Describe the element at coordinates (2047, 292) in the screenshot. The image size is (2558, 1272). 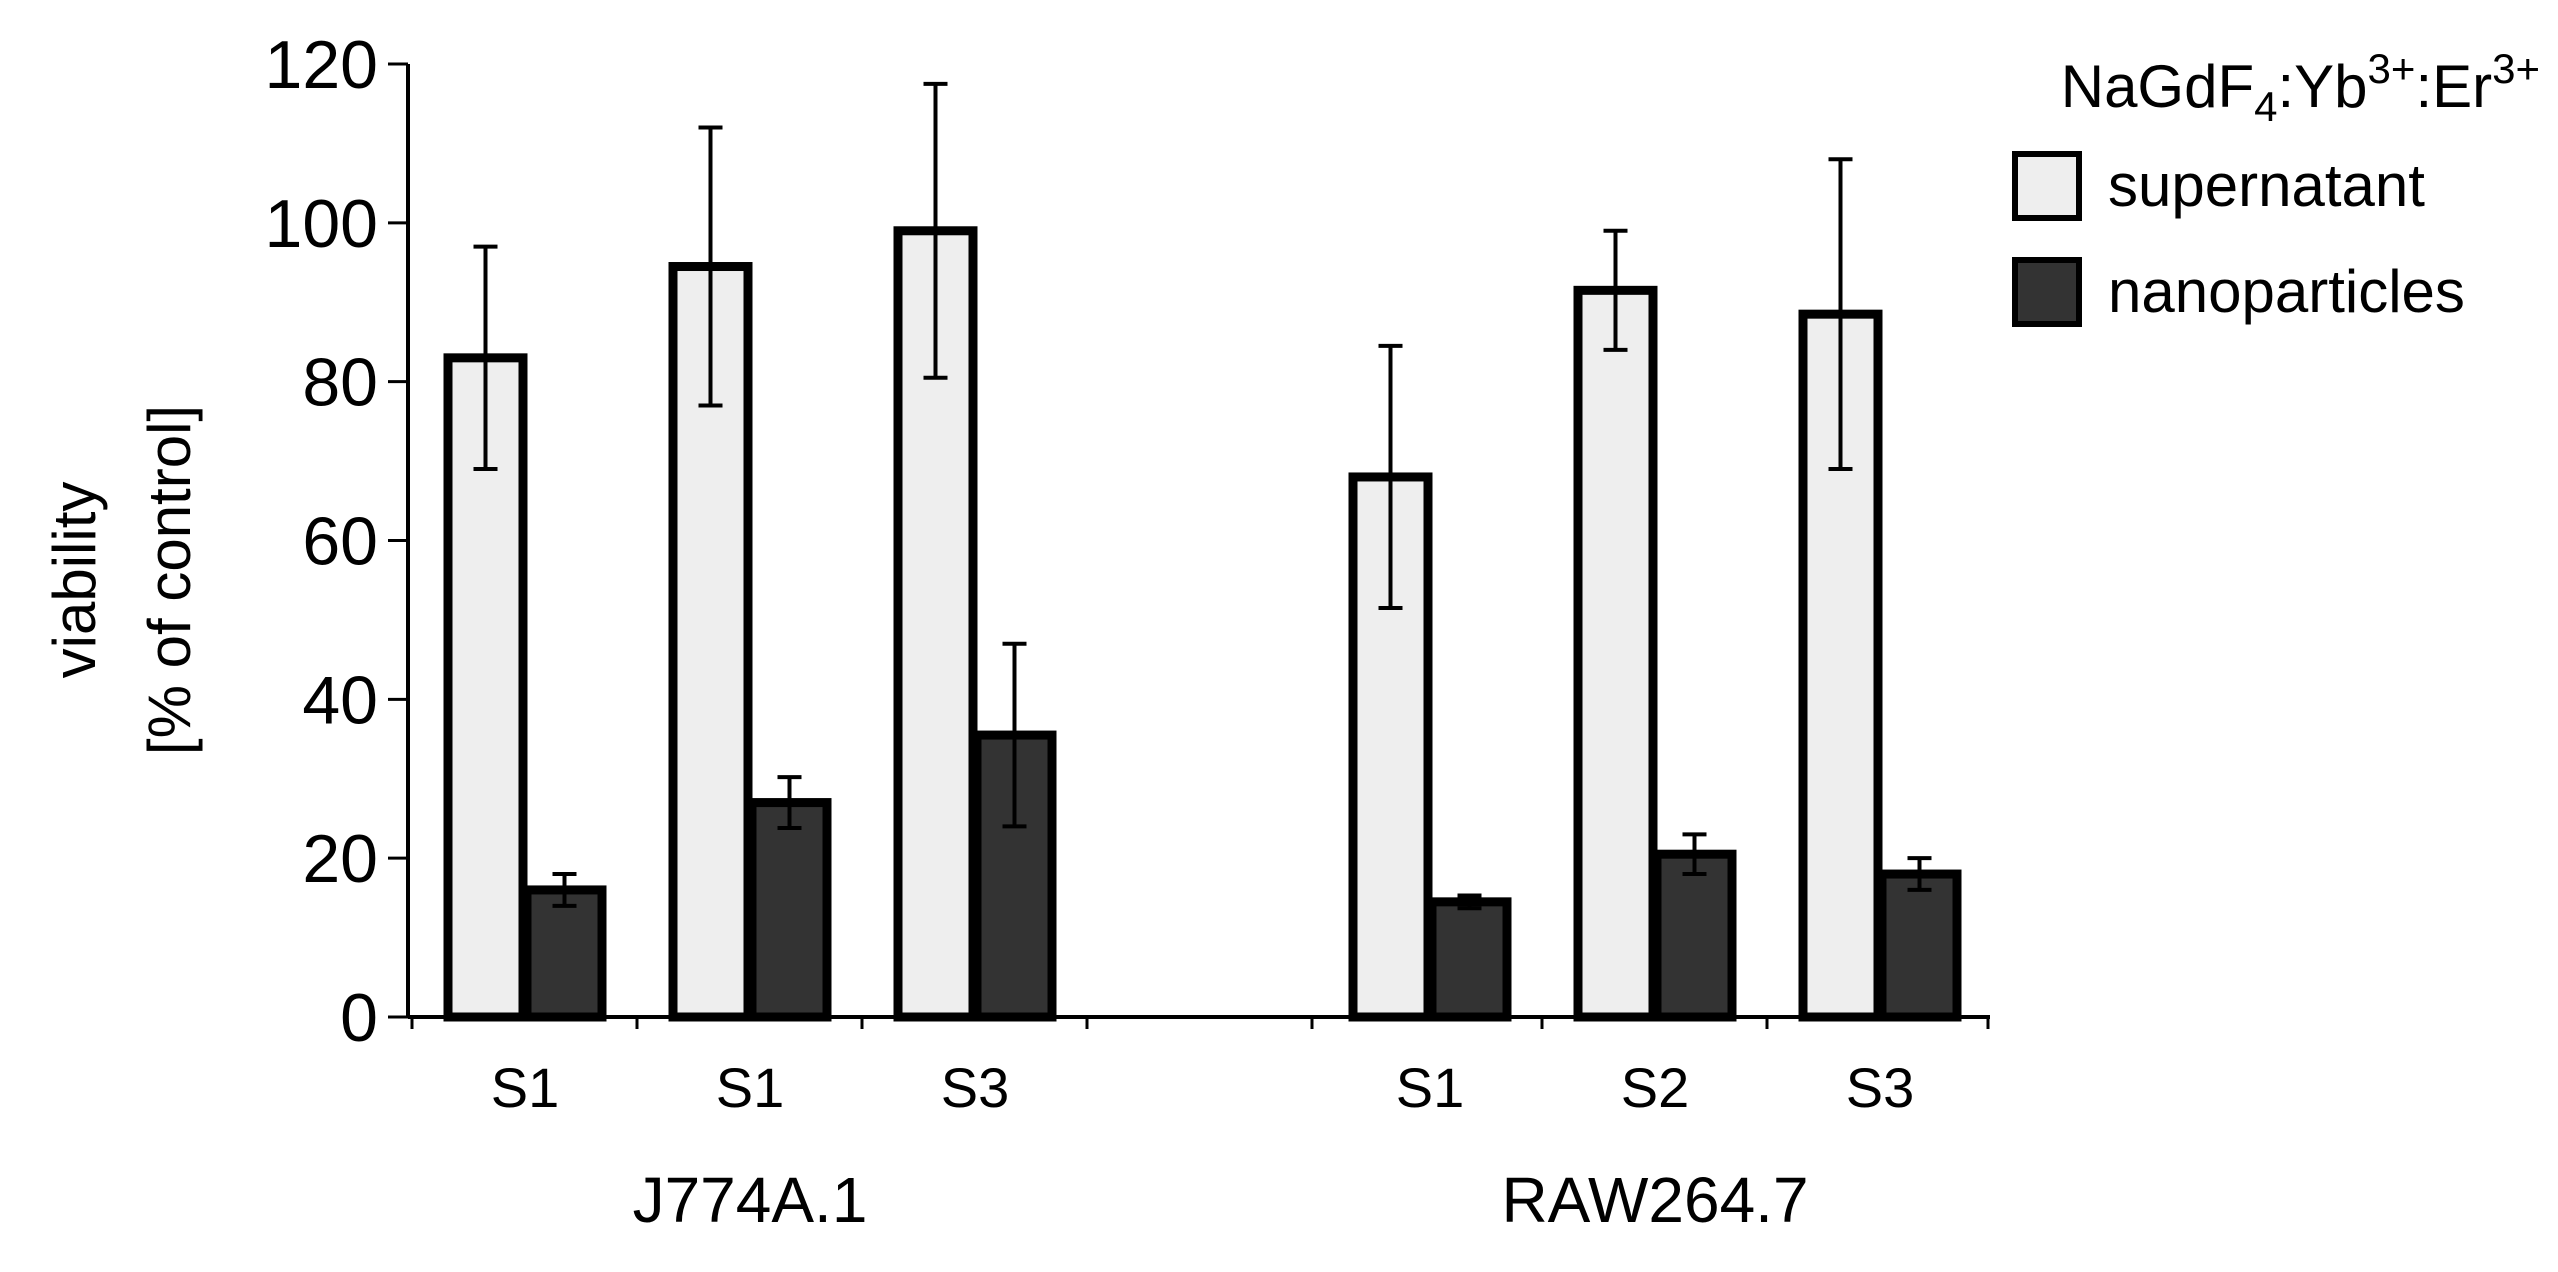
I see `legend-swatch-nanoparticles` at that location.